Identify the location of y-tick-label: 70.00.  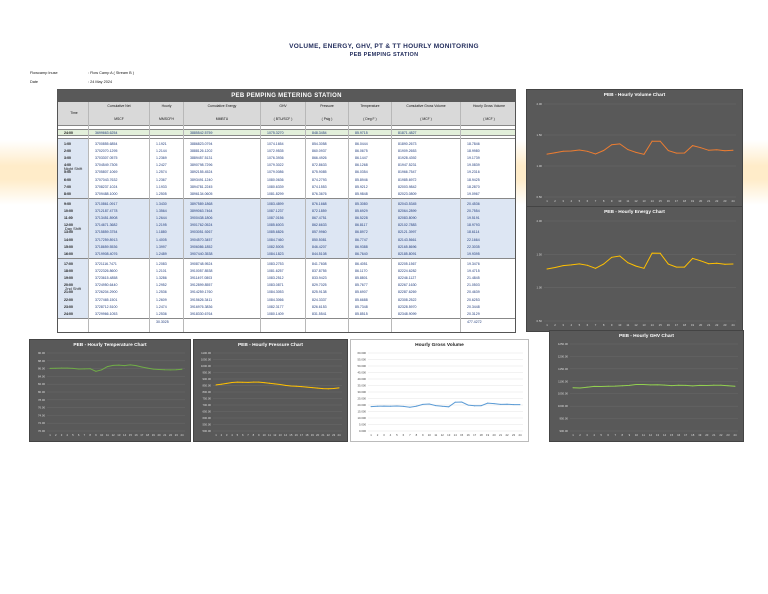
(41, 431).